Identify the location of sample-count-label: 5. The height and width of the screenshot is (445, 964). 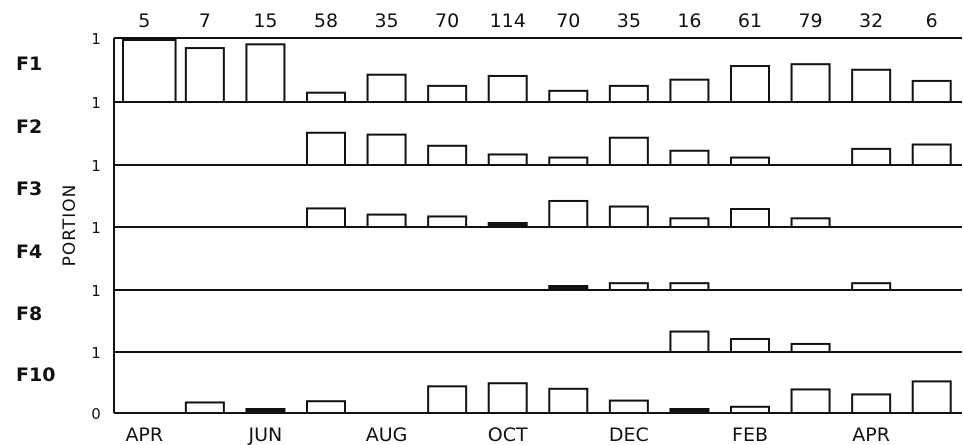
(144, 21).